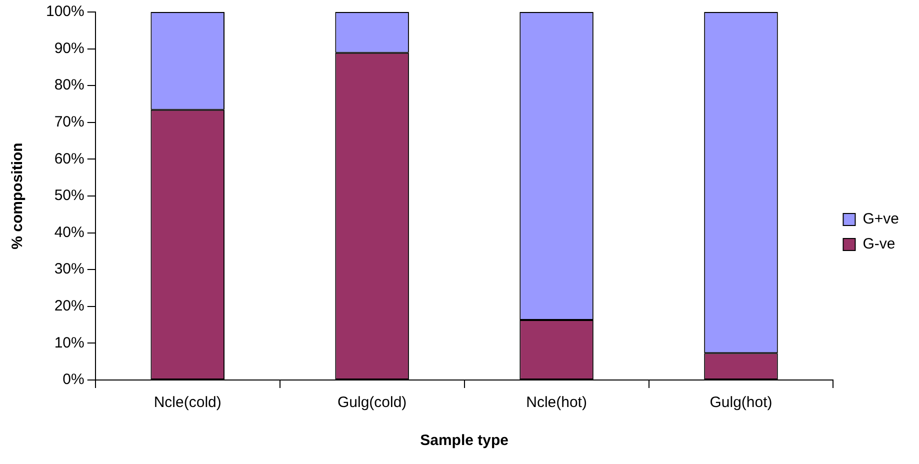 The image size is (919, 464). What do you see at coordinates (464, 441) in the screenshot?
I see `x-axis-title: Sample type` at bounding box center [464, 441].